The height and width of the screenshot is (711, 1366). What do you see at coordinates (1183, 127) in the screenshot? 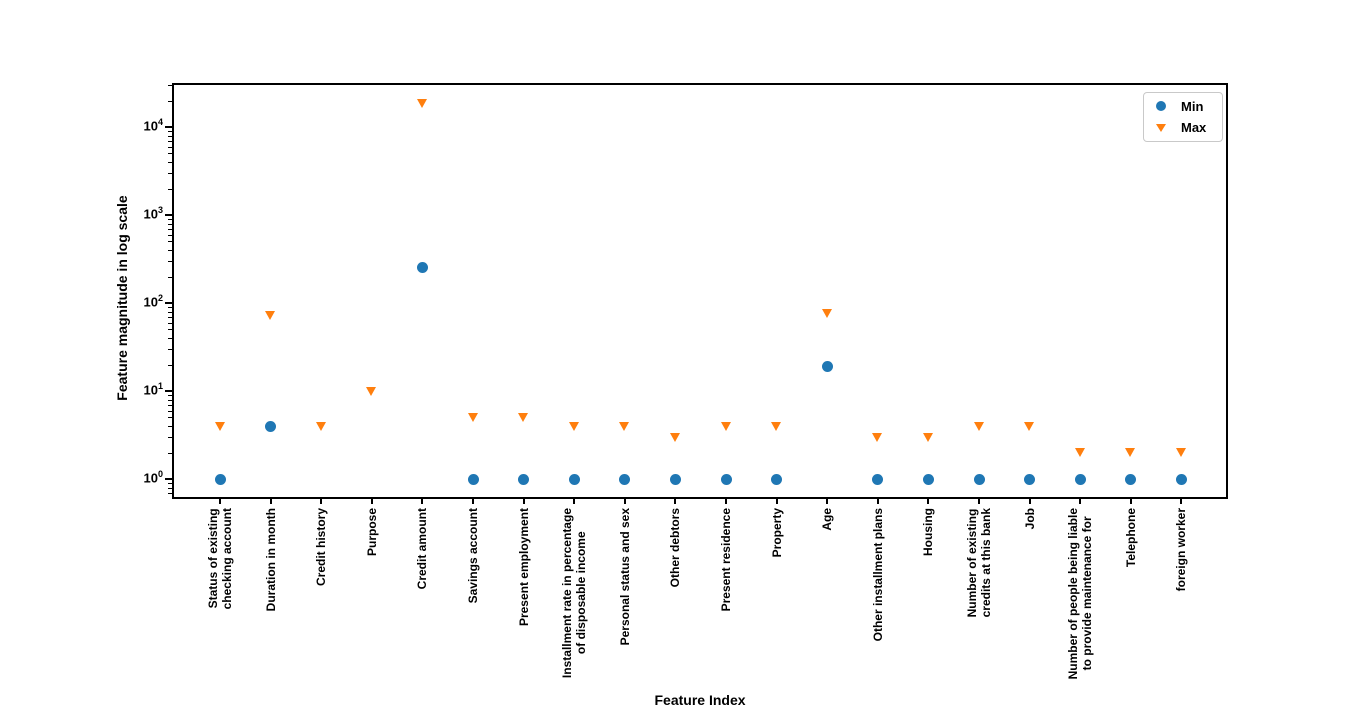
I see `legend-entry-max: Max` at bounding box center [1183, 127].